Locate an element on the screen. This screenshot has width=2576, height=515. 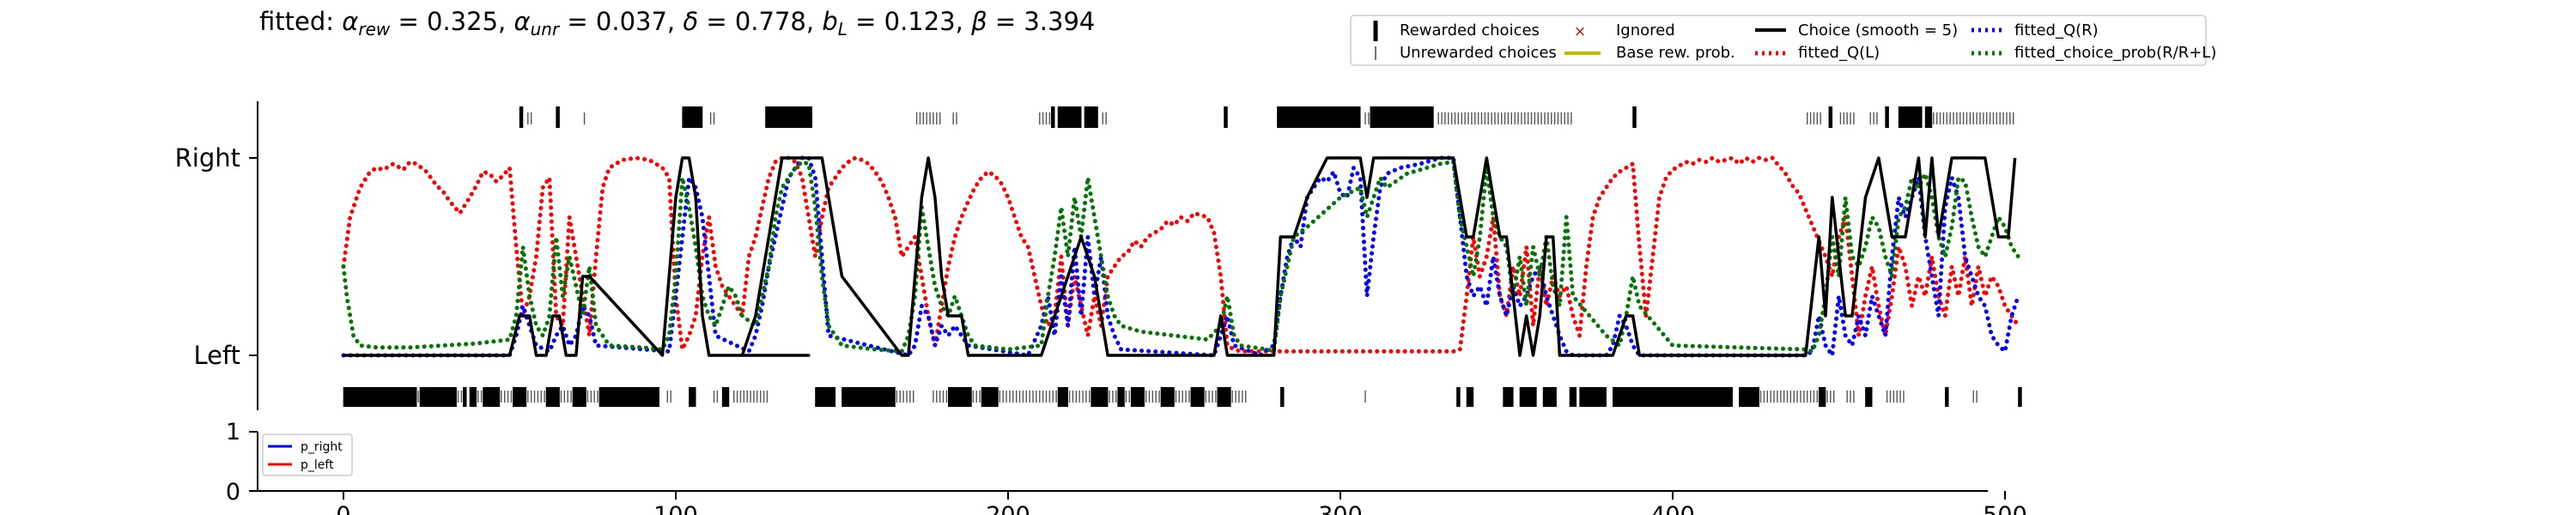
legend-choice-label: Choice (smooth = 5) is located at coordinates (1878, 30).